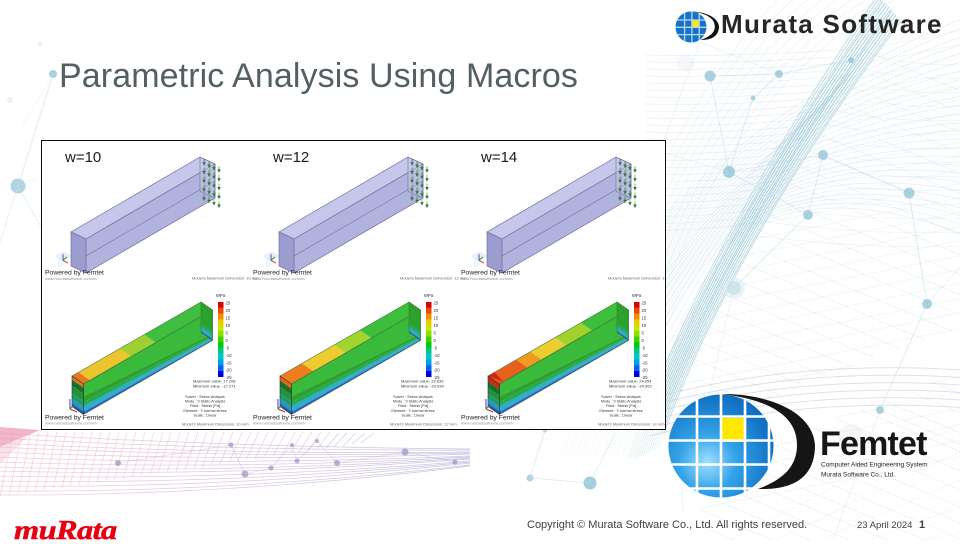 Image resolution: width=960 pixels, height=544 pixels. I want to click on svg-text: Maximum value: 24.954, so click(630, 381).